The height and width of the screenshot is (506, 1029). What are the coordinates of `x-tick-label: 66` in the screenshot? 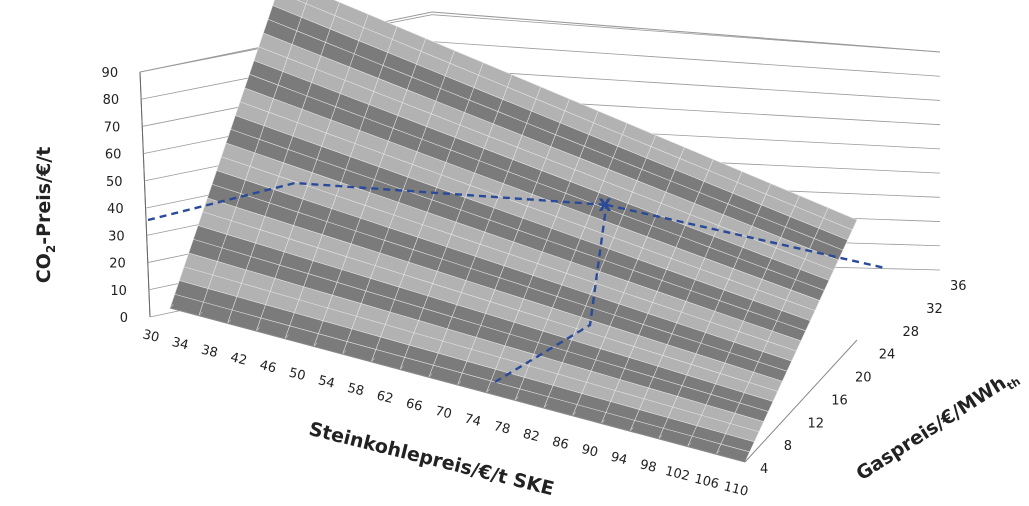 It's located at (414, 405).